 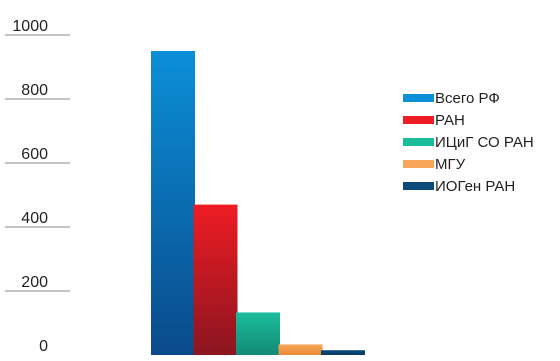 What do you see at coordinates (34, 282) in the screenshot?
I see `y-tick-label: 200` at bounding box center [34, 282].